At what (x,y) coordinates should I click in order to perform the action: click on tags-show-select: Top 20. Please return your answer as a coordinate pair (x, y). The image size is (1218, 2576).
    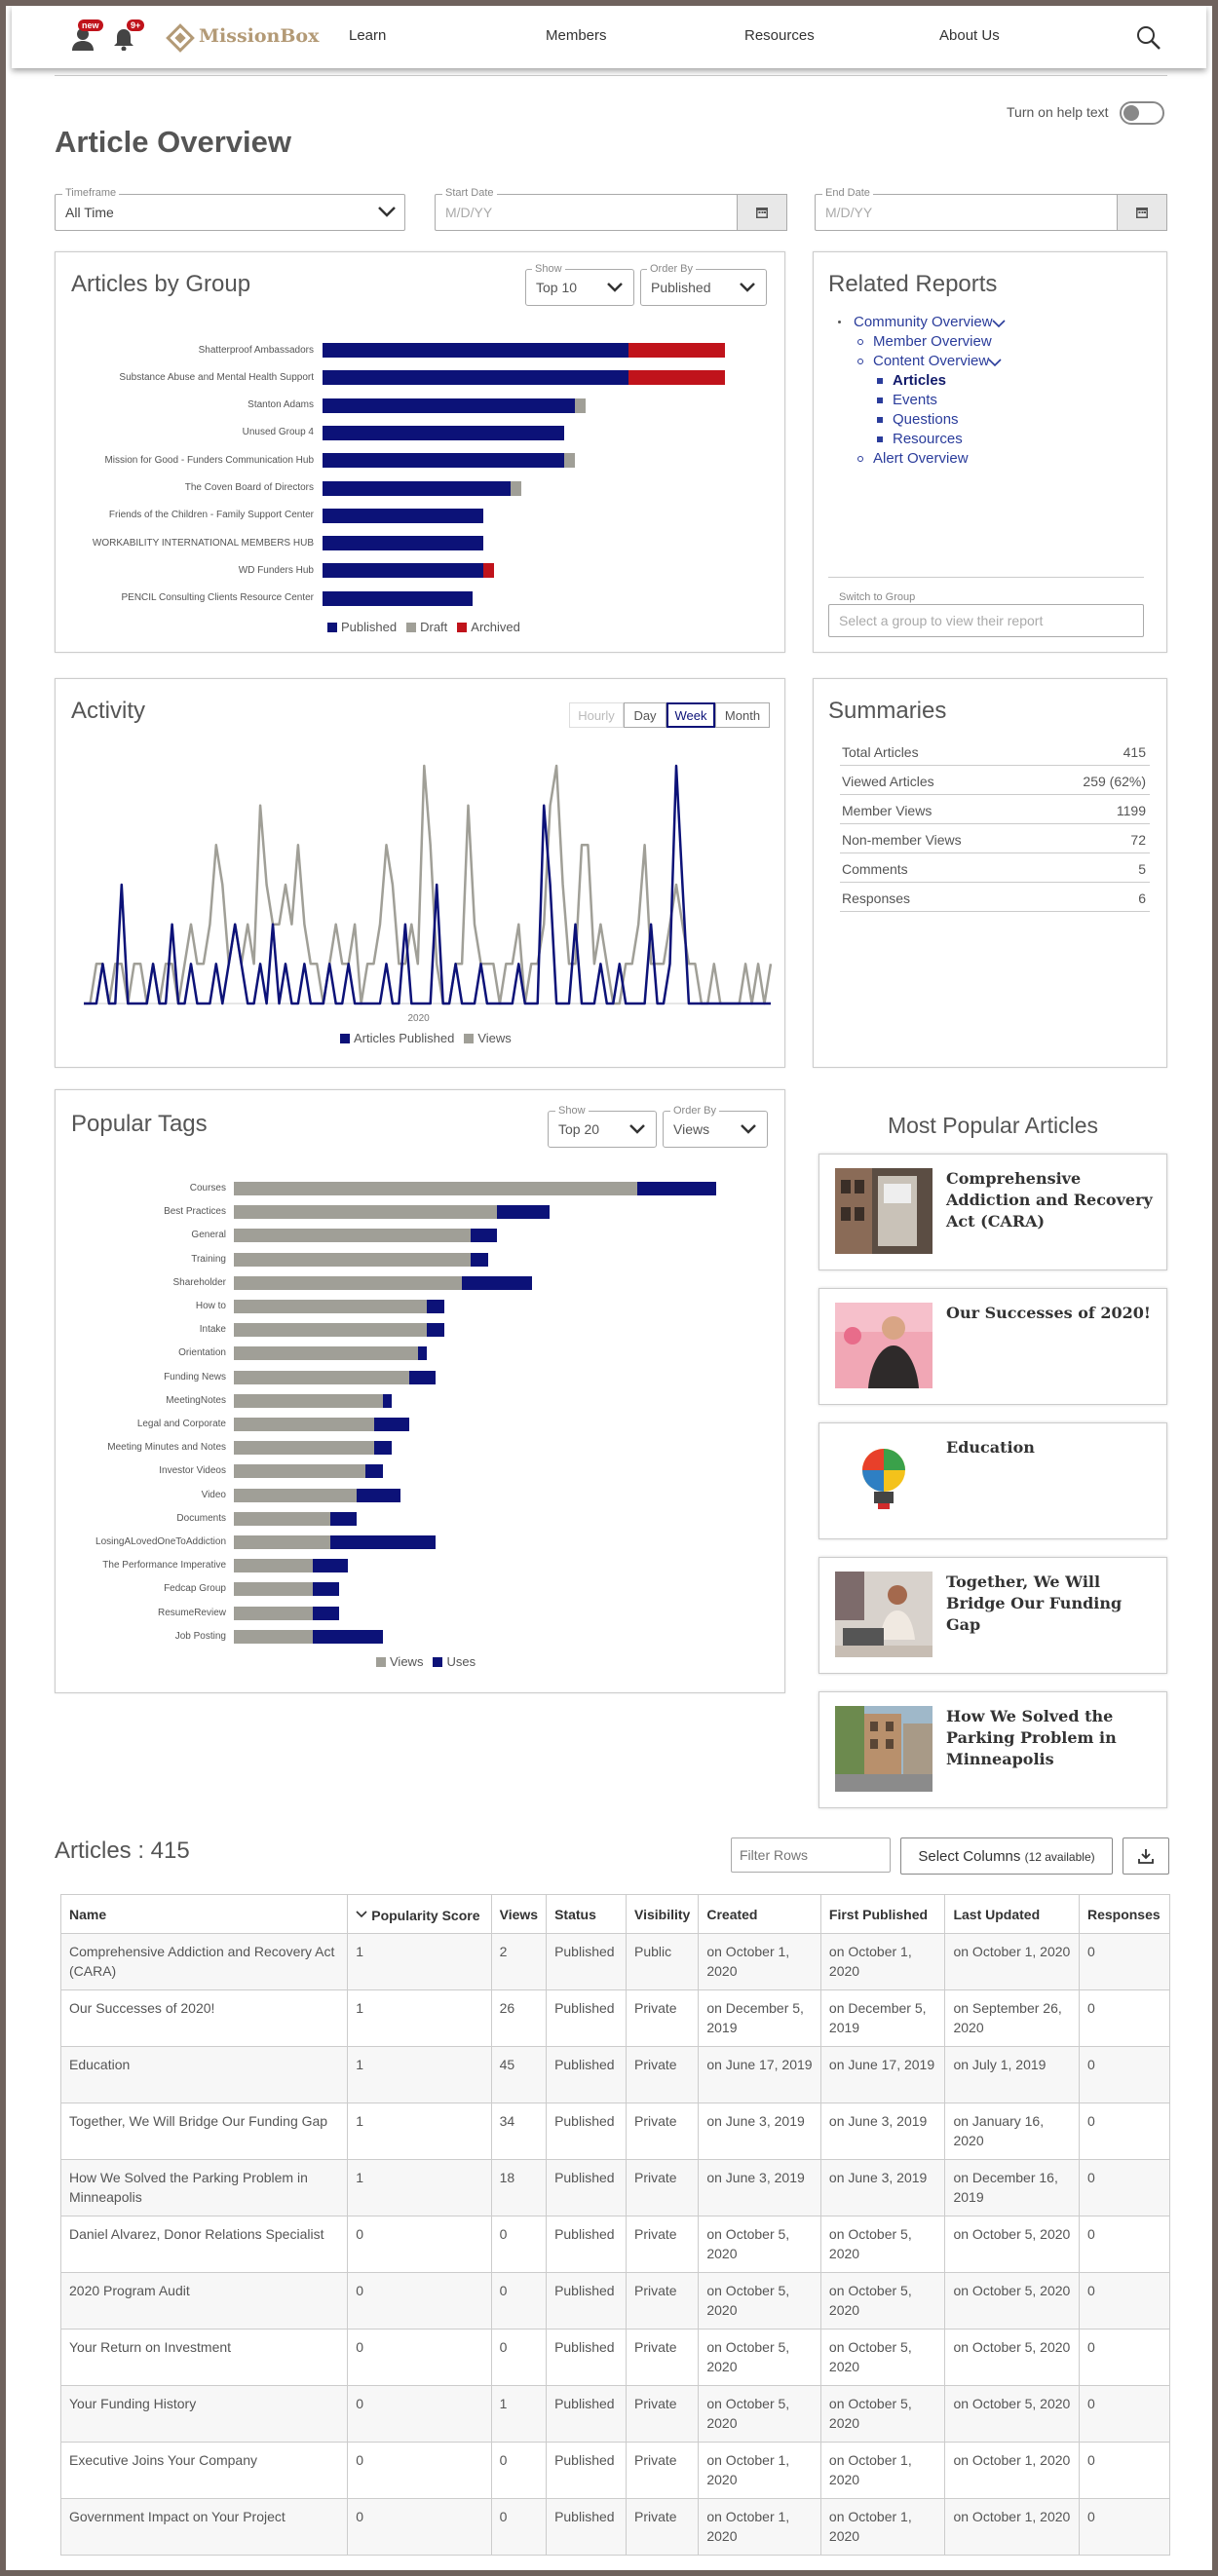
    Looking at the image, I should click on (602, 1129).